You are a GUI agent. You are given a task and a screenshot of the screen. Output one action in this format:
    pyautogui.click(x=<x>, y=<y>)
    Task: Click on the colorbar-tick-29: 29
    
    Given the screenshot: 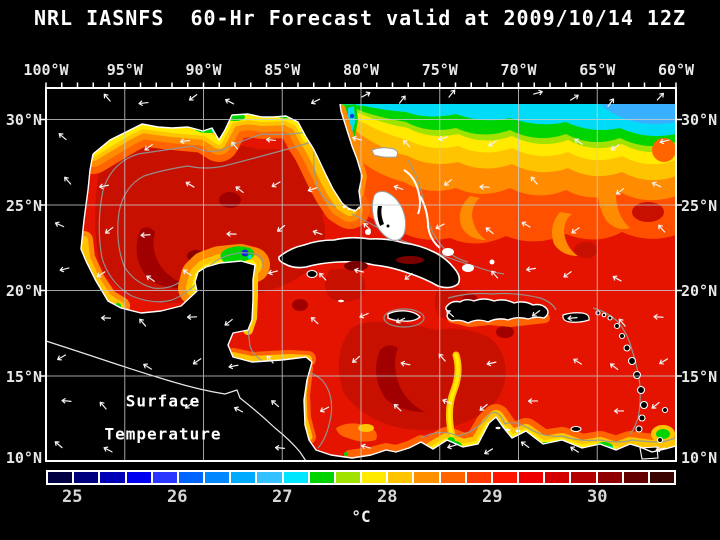 What is the action you would take?
    pyautogui.click(x=492, y=497)
    